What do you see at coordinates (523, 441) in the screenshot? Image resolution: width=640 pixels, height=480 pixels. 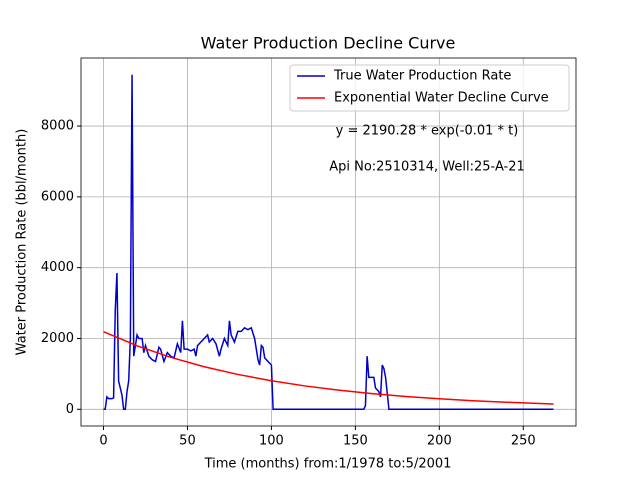 I see `x-tick-label: 250` at bounding box center [523, 441].